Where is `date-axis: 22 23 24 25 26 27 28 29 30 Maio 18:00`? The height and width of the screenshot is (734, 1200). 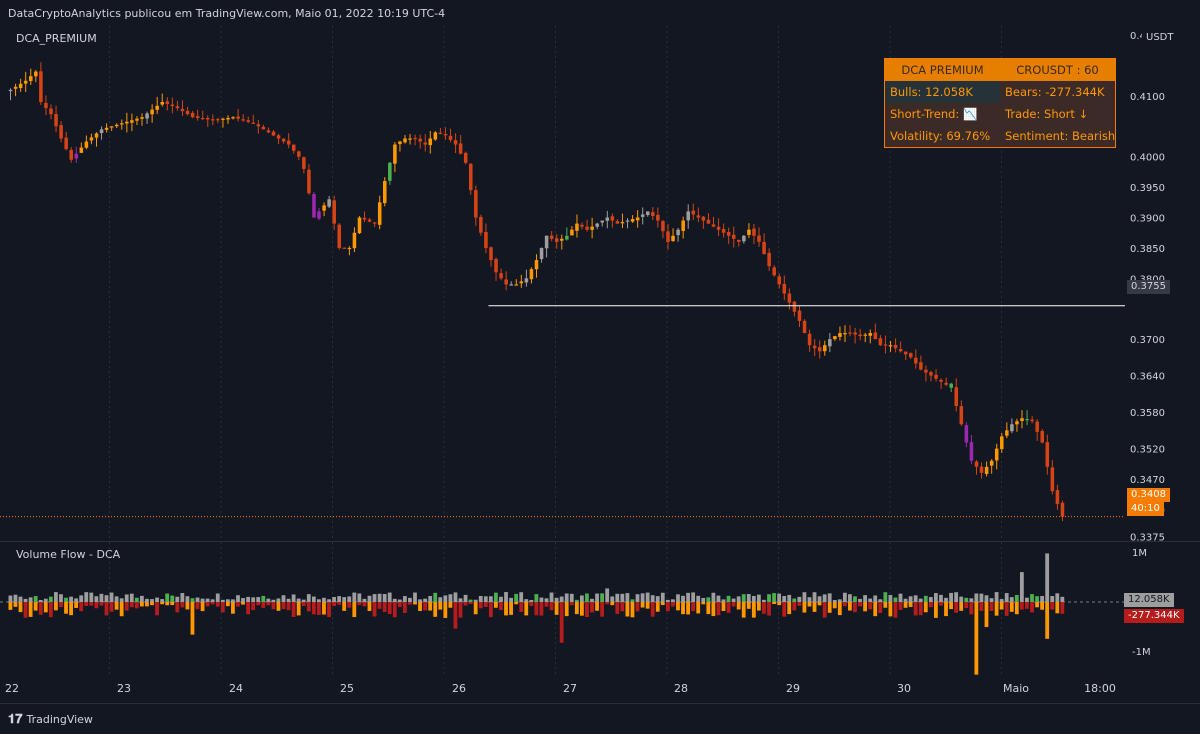 date-axis: 22 23 24 25 26 27 28 29 30 Maio 18:00 is located at coordinates (560, 689).